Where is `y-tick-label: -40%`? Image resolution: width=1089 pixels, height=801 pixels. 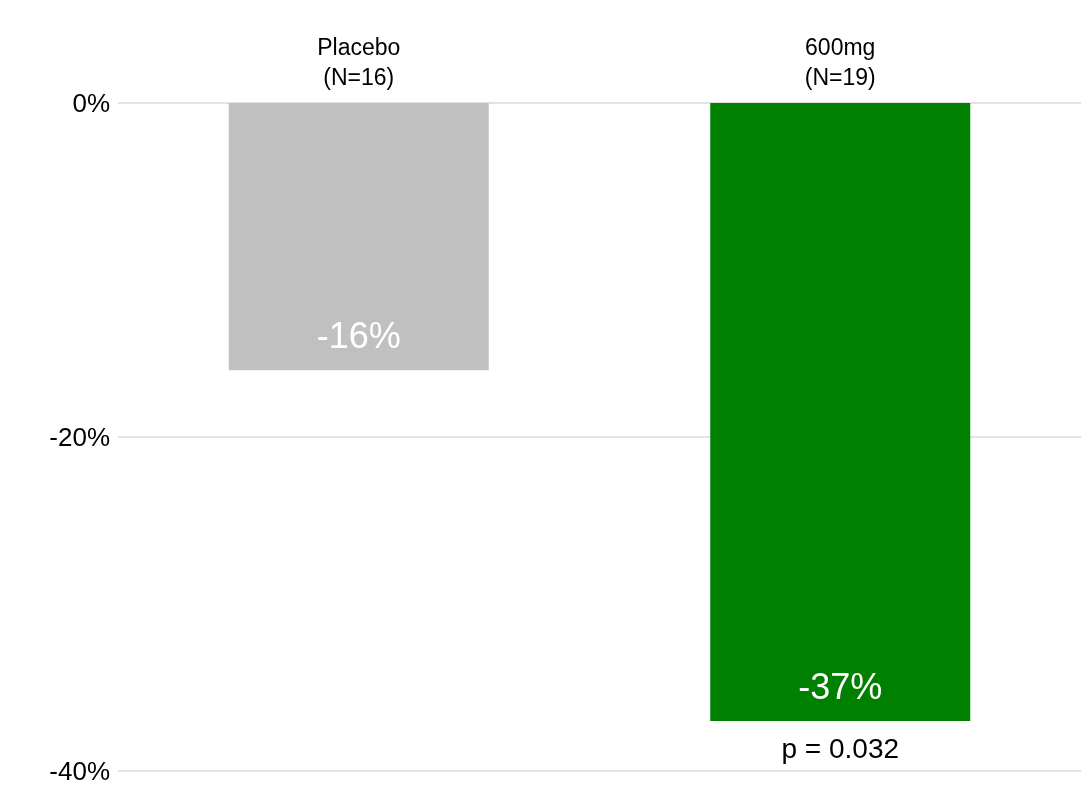
y-tick-label: -40% is located at coordinates (79, 771).